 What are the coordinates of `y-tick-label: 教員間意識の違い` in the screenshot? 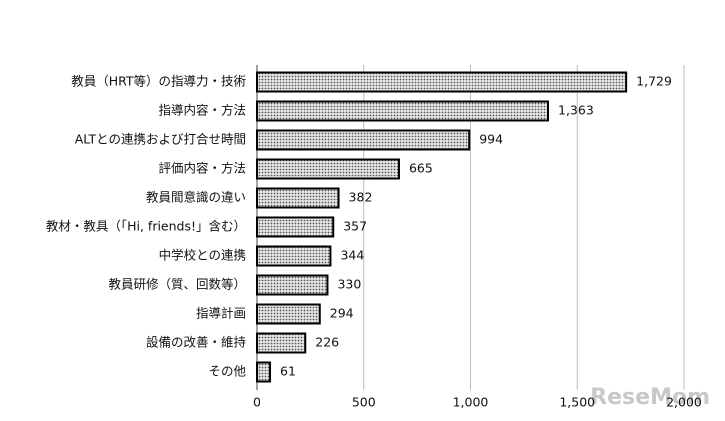 It's located at (196, 197).